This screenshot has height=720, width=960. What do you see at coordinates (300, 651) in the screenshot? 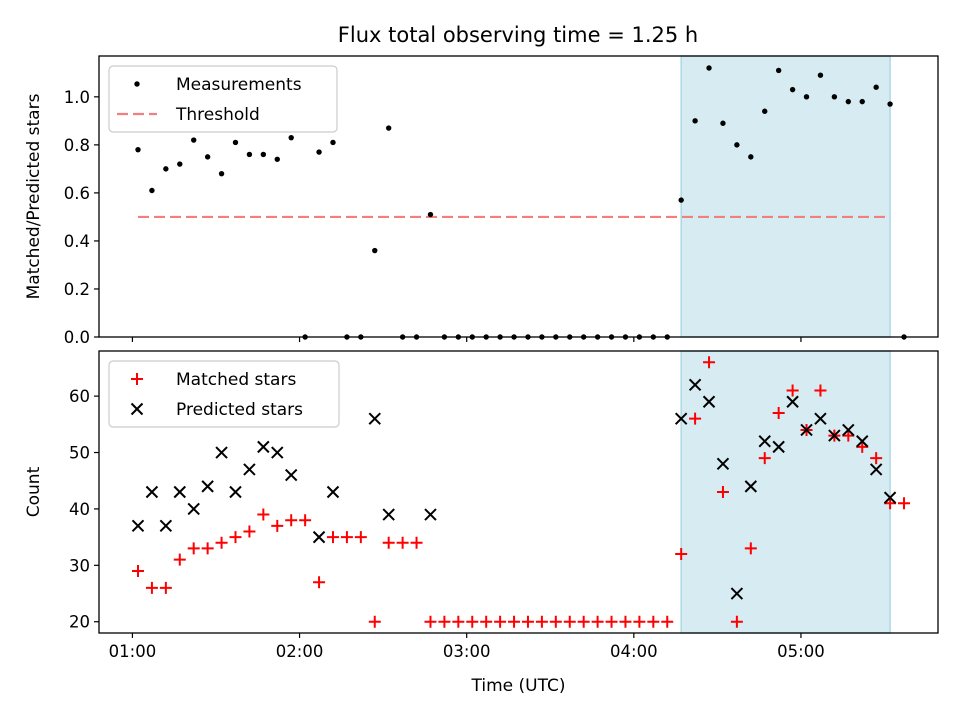
I see `x-tick-label: 02:00` at bounding box center [300, 651].